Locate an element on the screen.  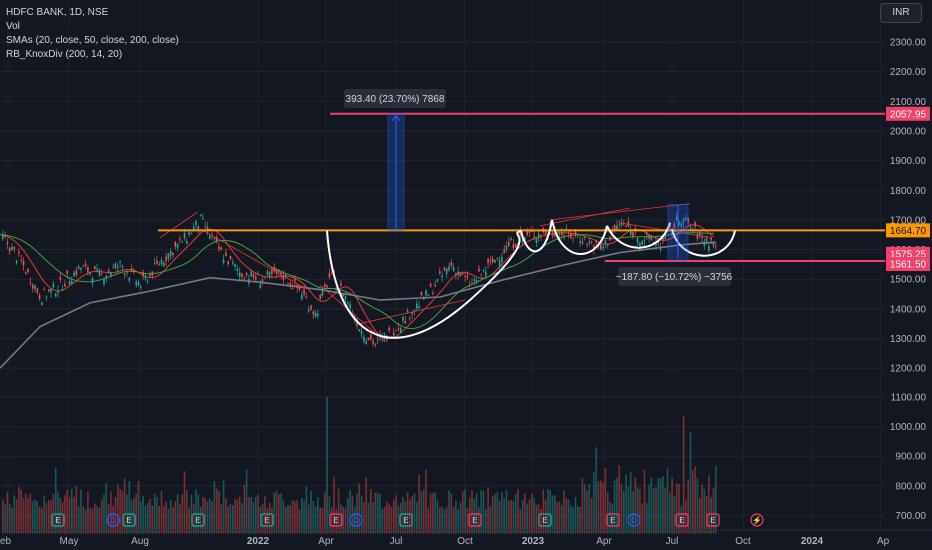
indicator-volume: Vol is located at coordinates (13, 26).